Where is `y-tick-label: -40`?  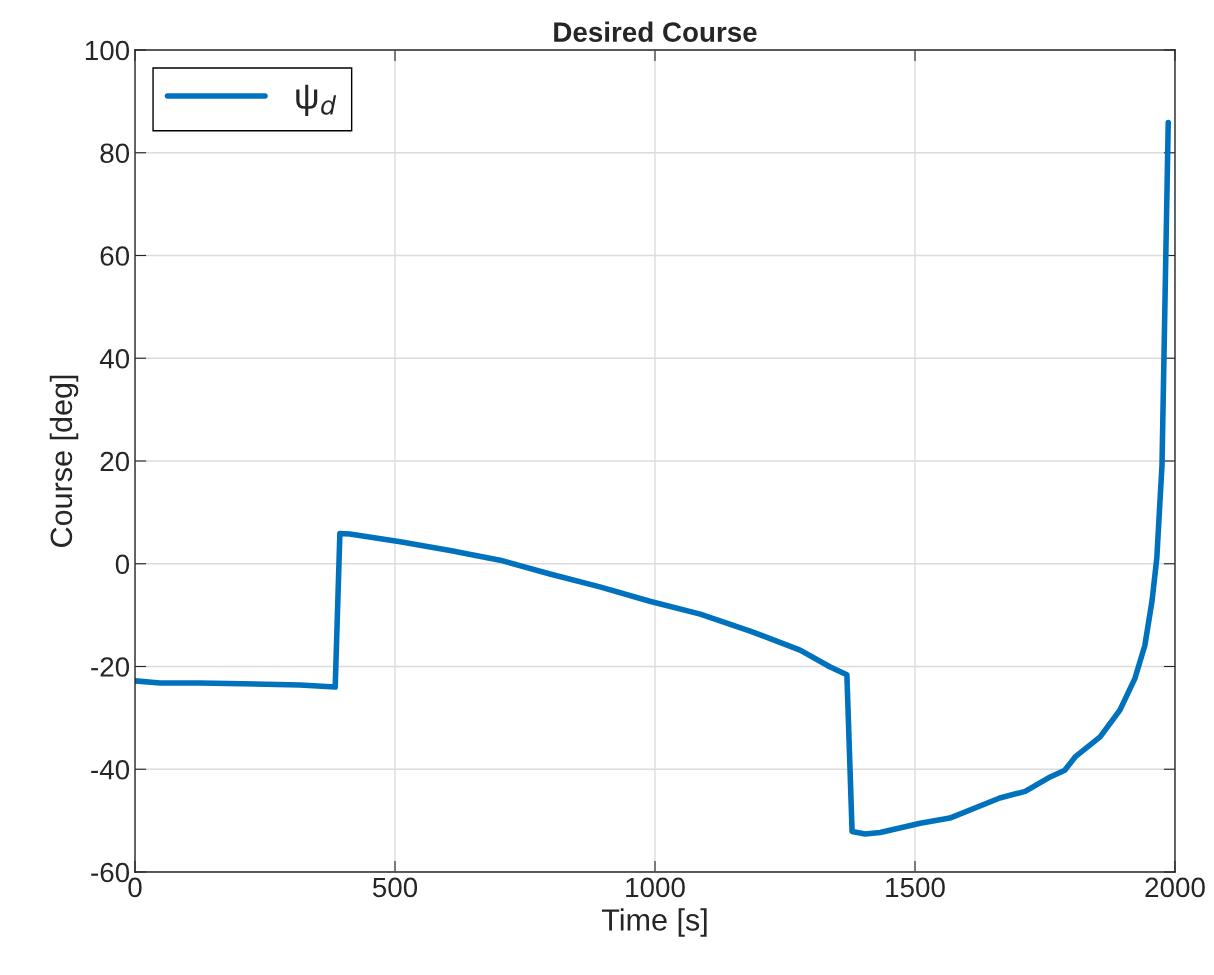
y-tick-label: -40 is located at coordinates (110, 769).